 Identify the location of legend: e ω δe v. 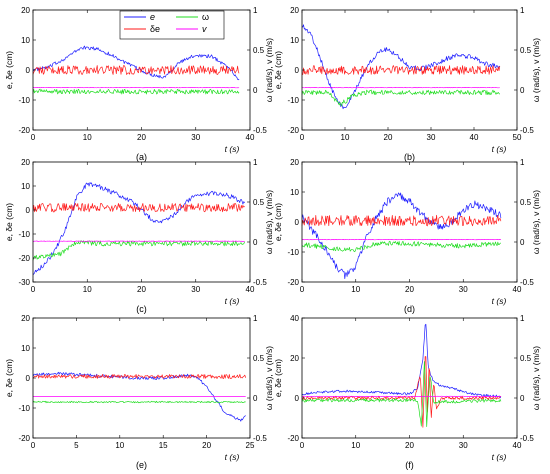
(172, 25).